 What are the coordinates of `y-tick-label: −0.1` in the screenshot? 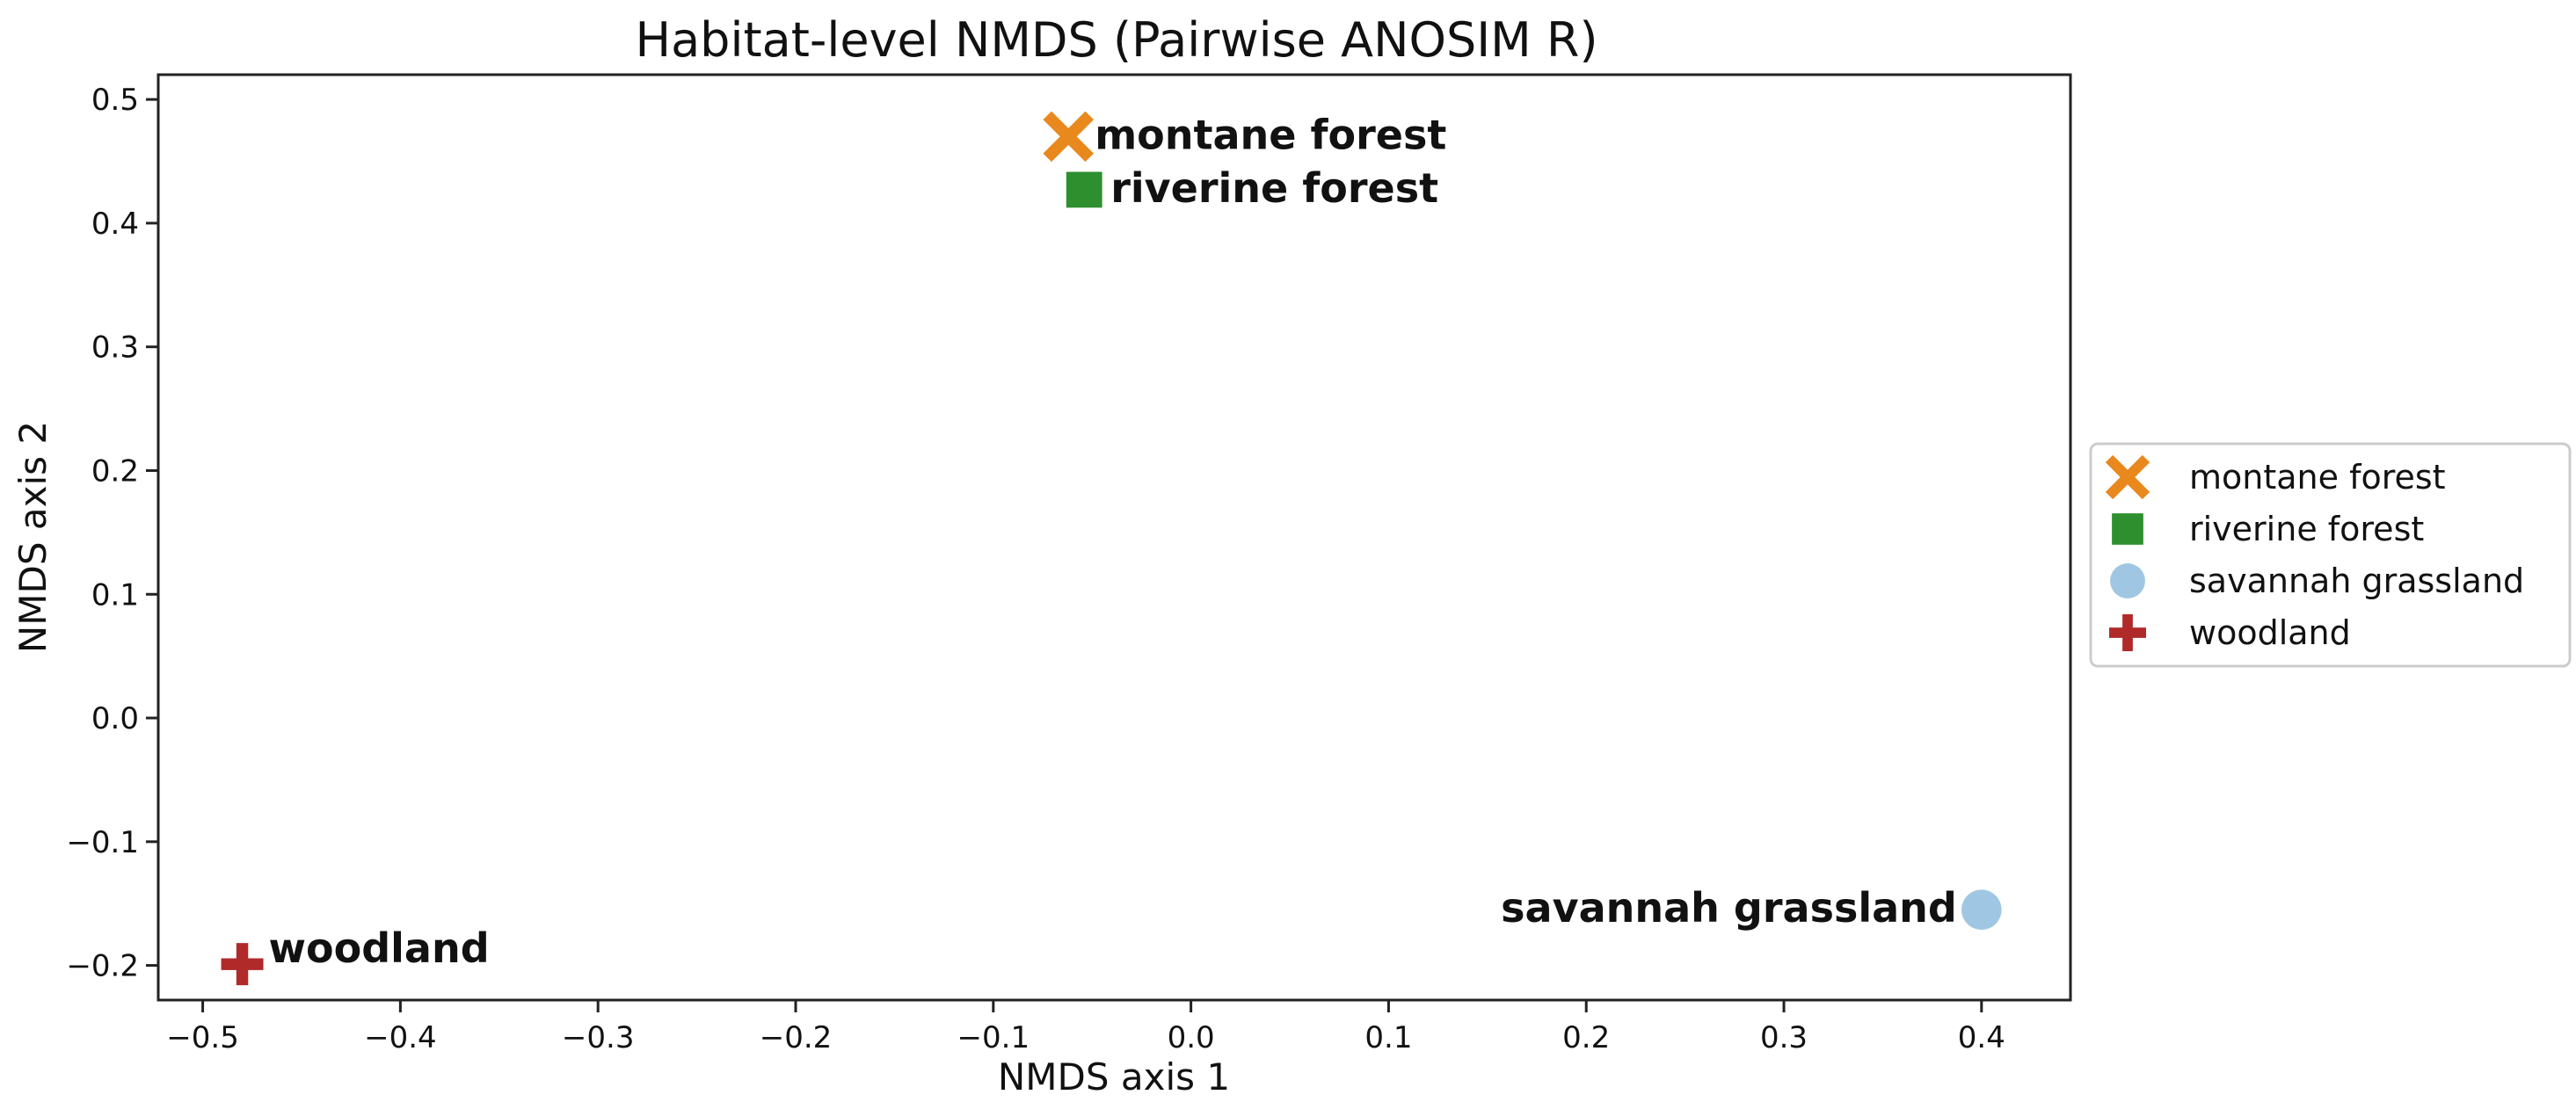 It's located at (102, 842).